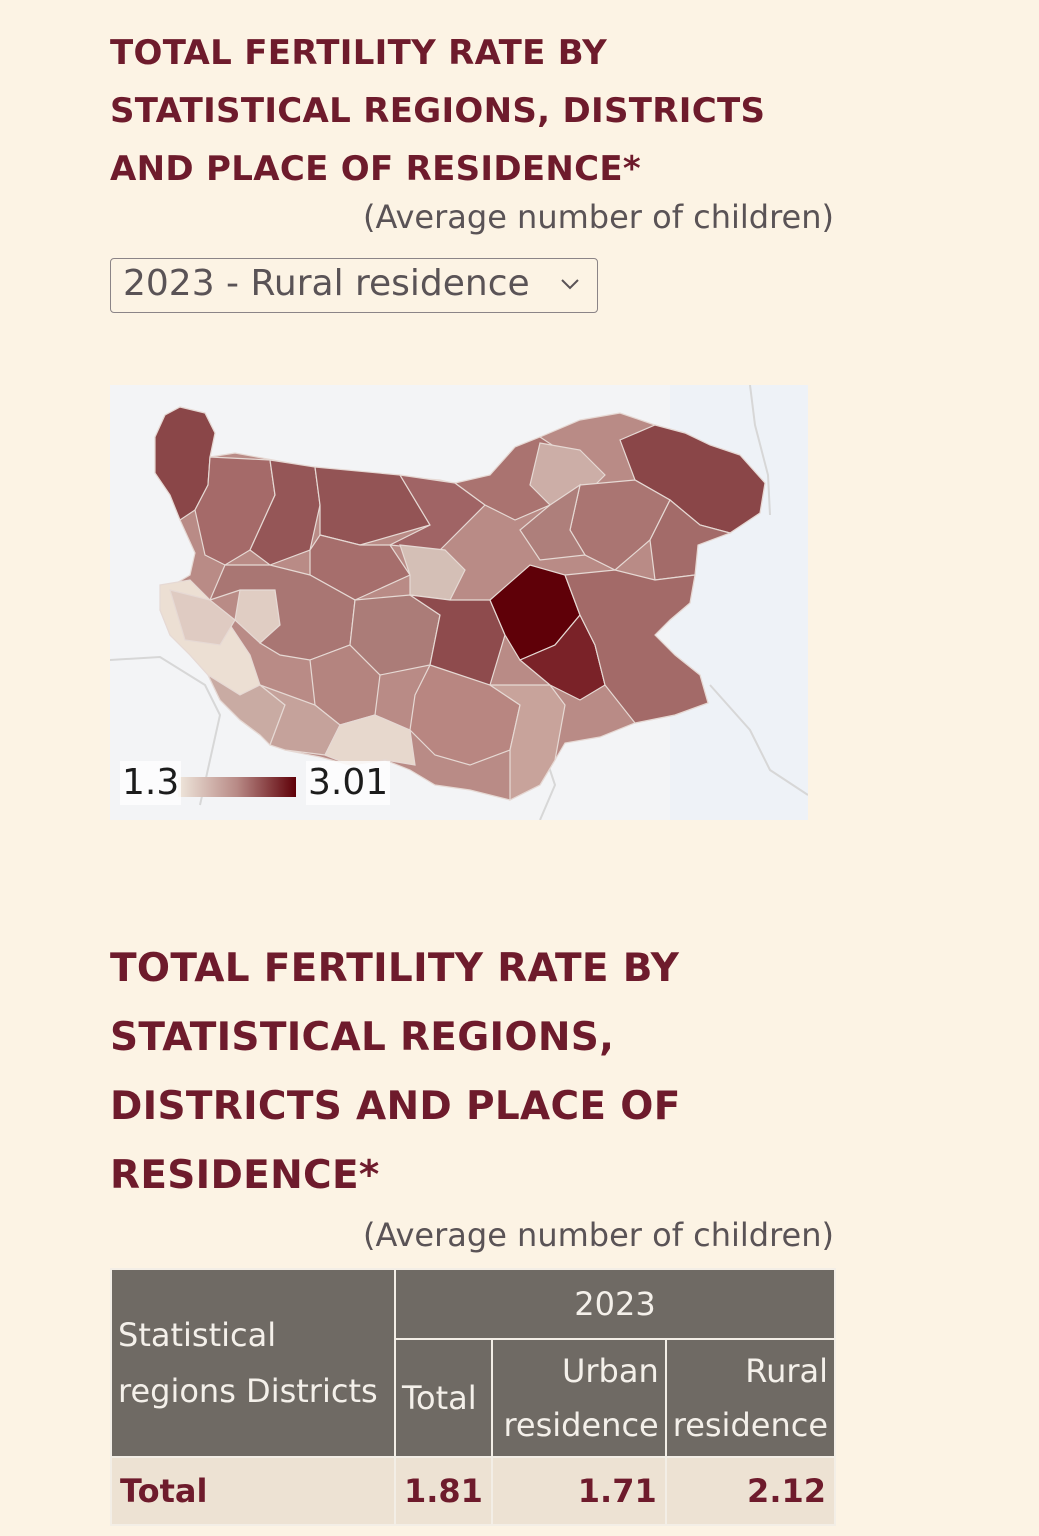  I want to click on row-rural: 2.12, so click(750, 1491).